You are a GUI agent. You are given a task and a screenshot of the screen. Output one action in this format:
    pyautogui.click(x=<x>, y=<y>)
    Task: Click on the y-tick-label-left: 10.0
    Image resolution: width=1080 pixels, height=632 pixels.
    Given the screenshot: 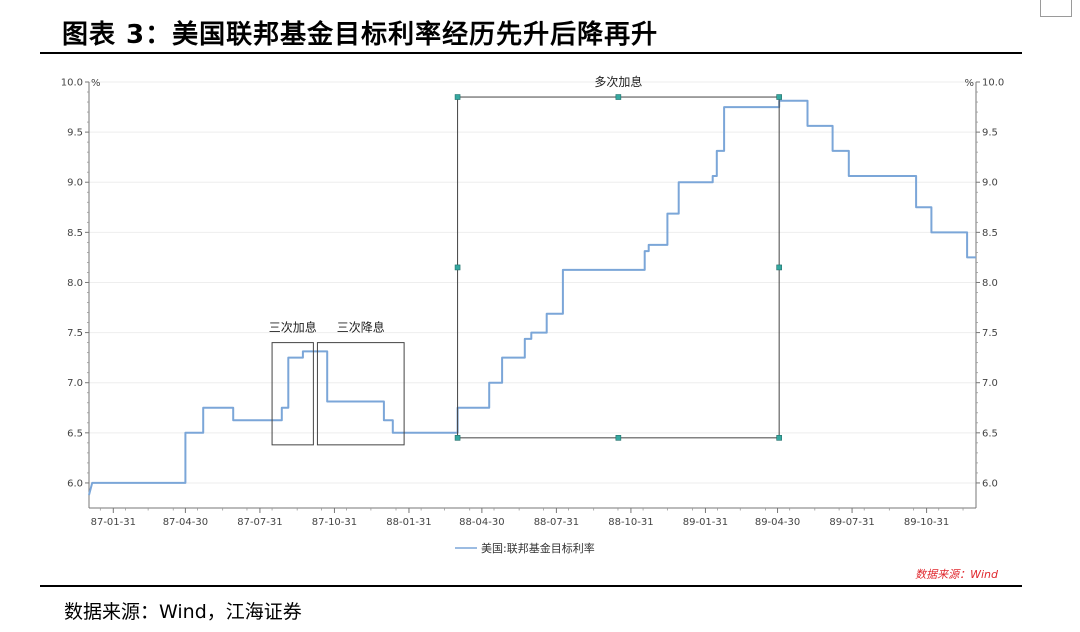 What is the action you would take?
    pyautogui.click(x=72, y=83)
    